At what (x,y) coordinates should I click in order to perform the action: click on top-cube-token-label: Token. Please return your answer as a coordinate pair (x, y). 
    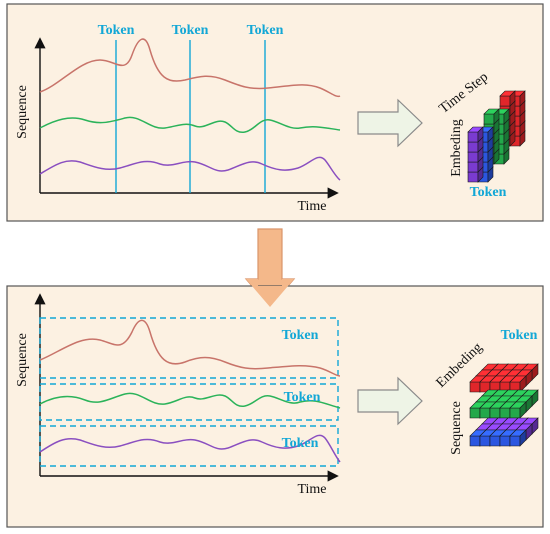
    Looking at the image, I should click on (488, 192).